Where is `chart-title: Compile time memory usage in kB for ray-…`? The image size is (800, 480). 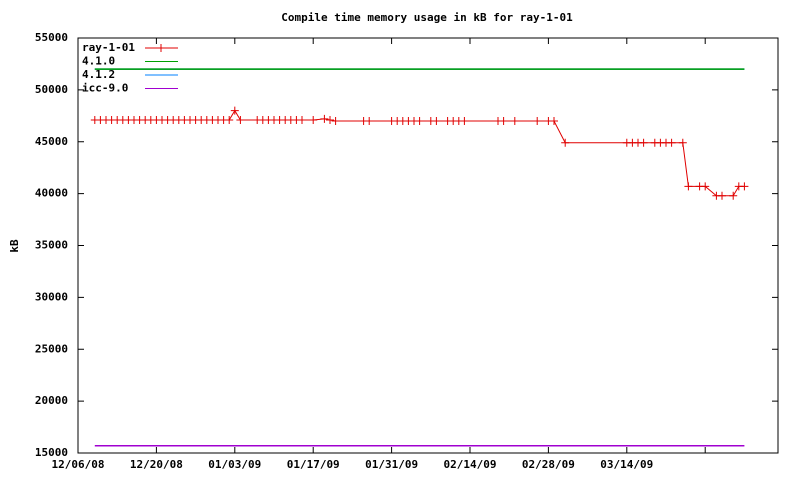
chart-title: Compile time memory usage in kB for ray-… is located at coordinates (427, 17).